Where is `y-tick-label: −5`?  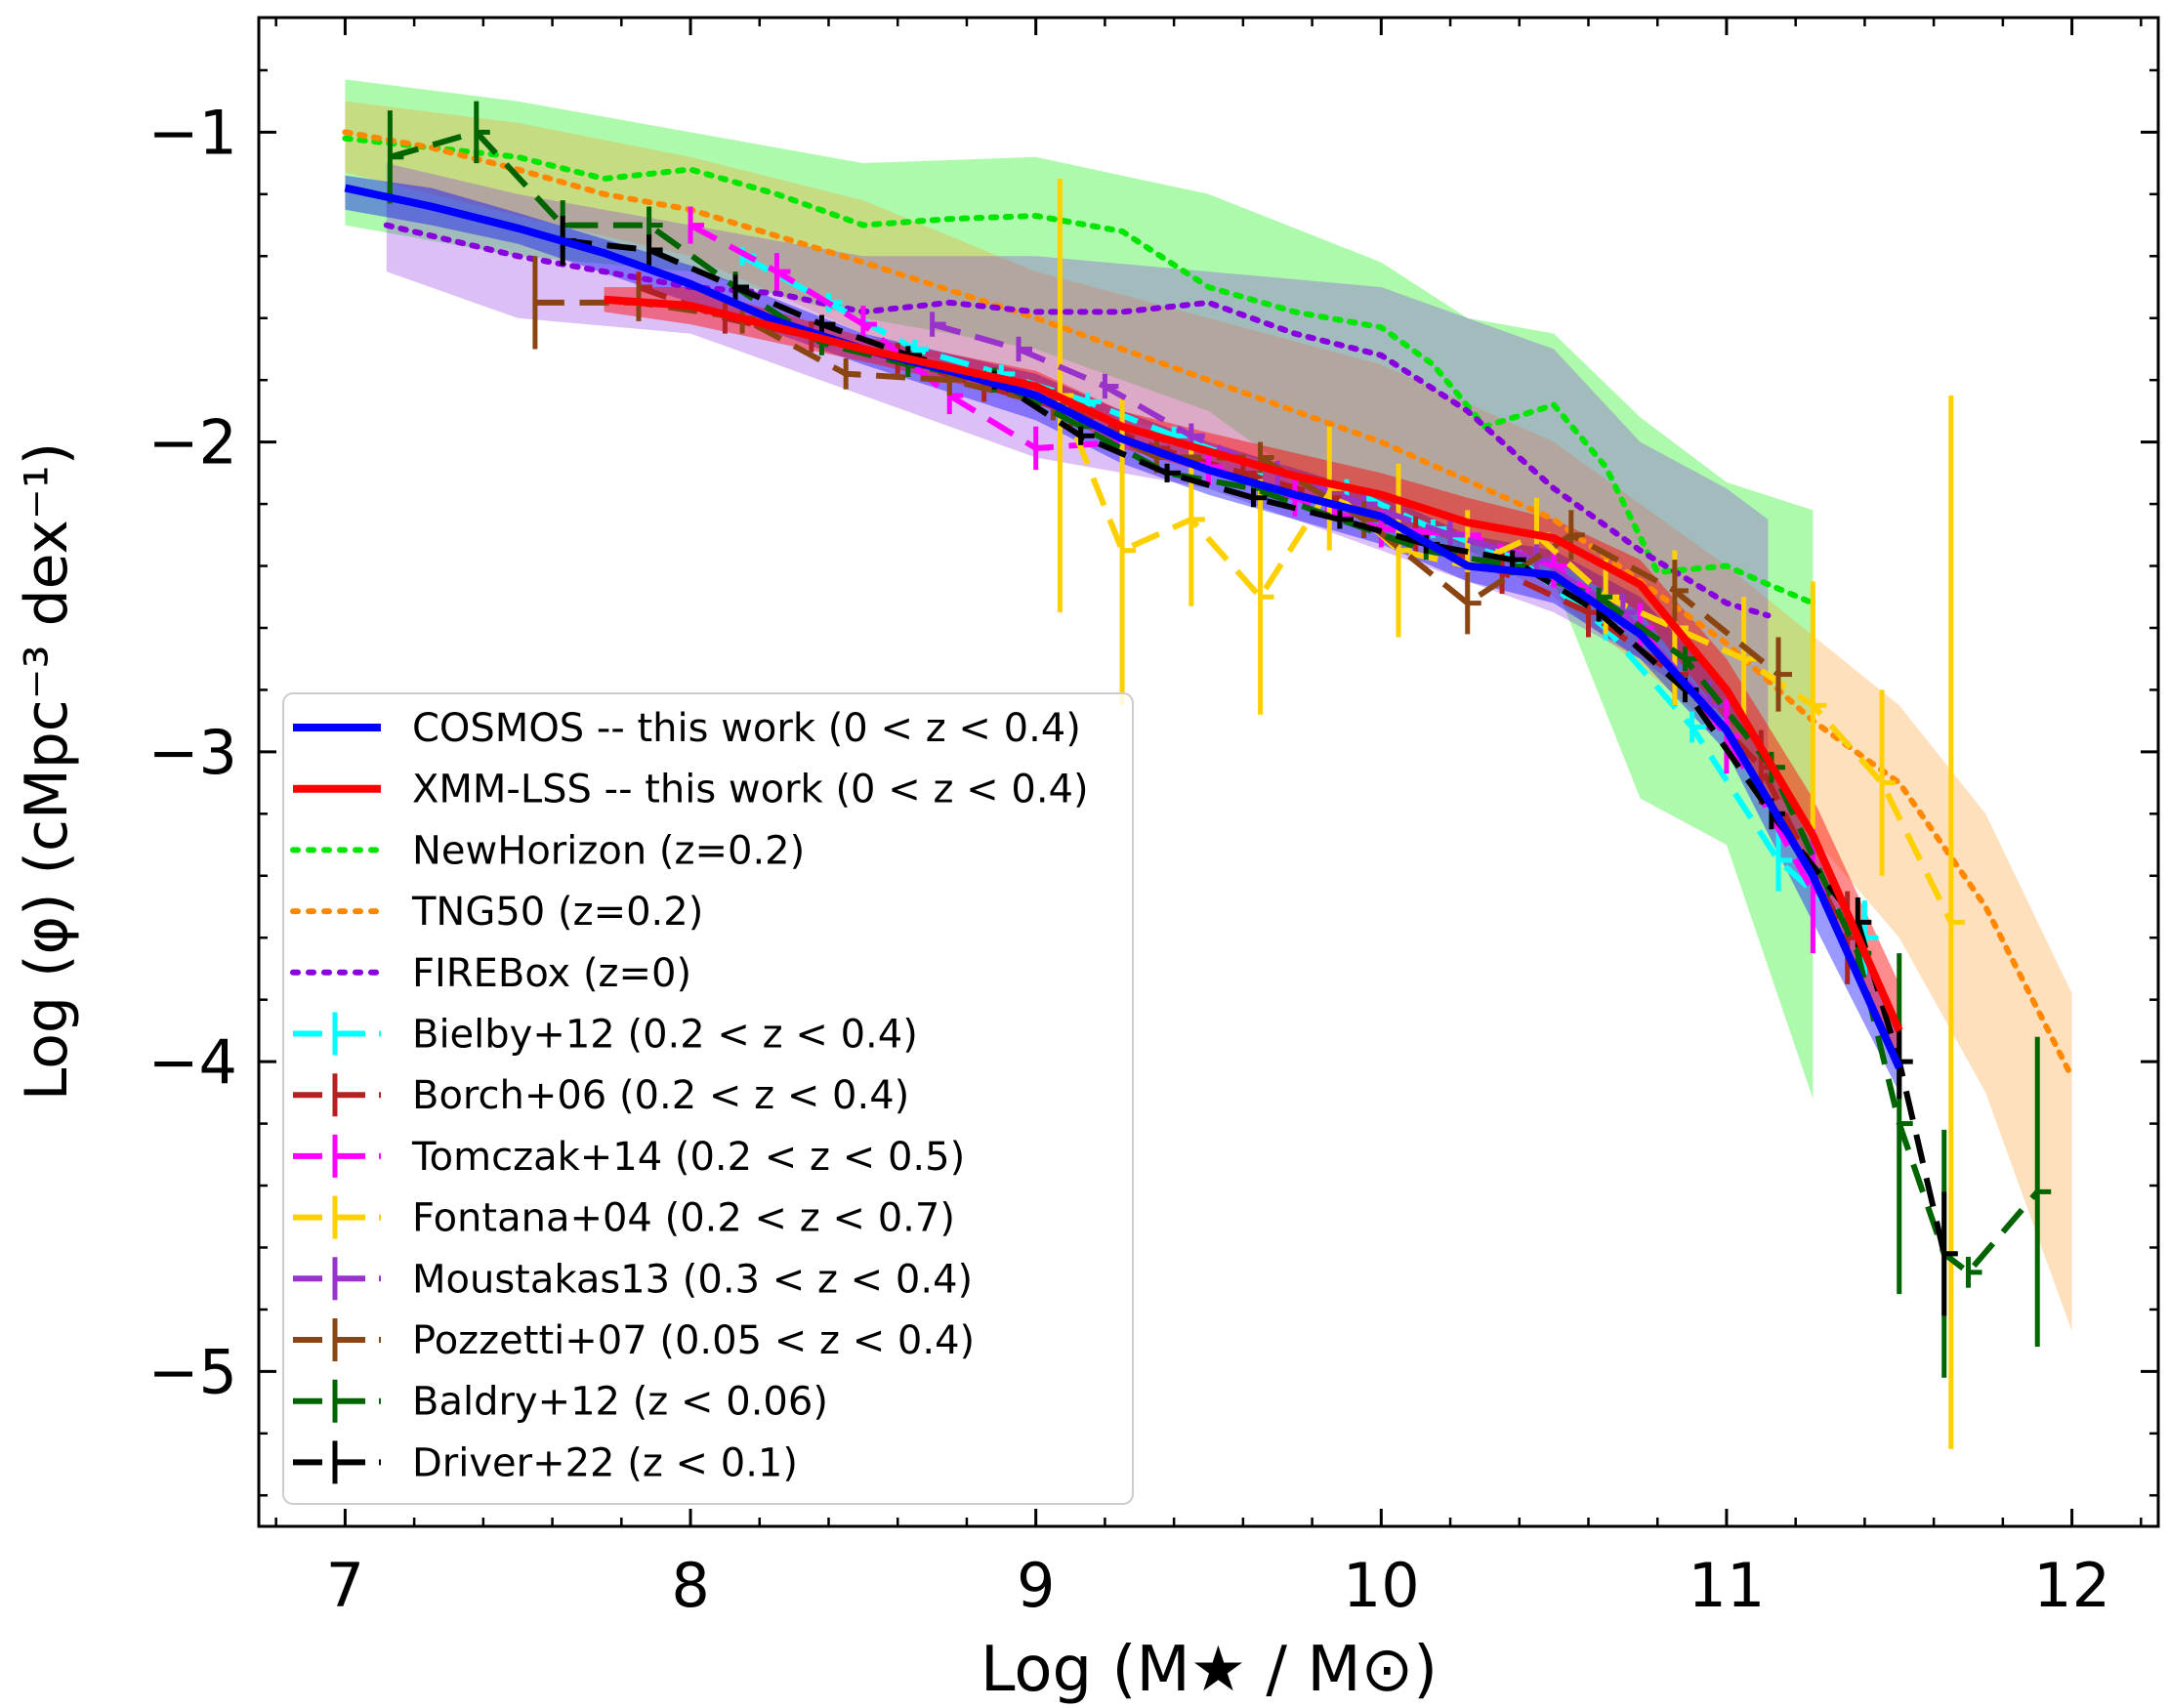
y-tick-label: −5 is located at coordinates (192, 1372).